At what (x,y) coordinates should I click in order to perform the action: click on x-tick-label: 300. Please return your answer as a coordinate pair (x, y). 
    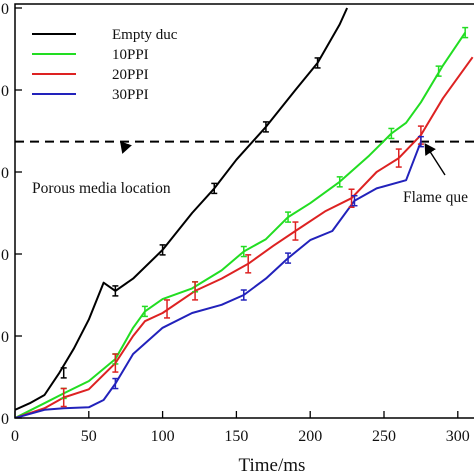
    Looking at the image, I should click on (458, 436).